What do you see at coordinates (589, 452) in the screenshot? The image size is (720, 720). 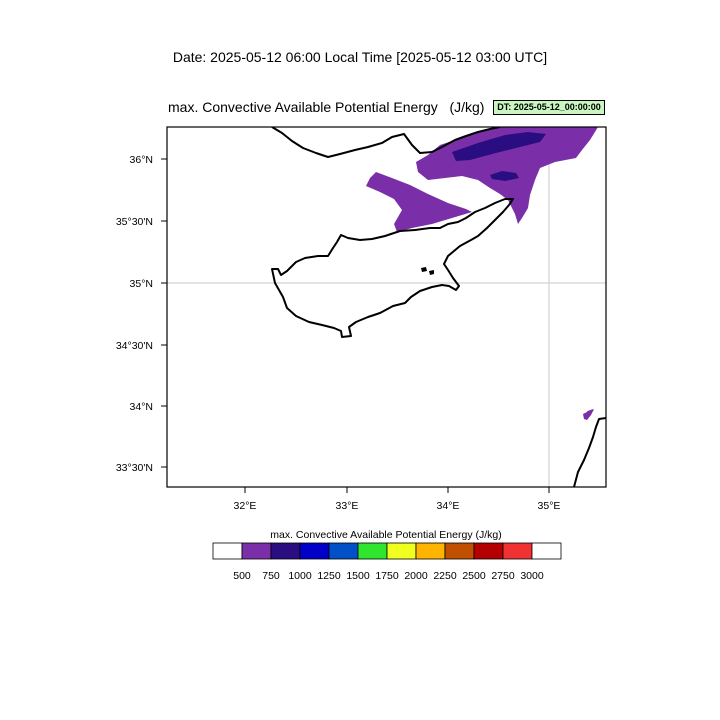 I see `coastline-levant` at bounding box center [589, 452].